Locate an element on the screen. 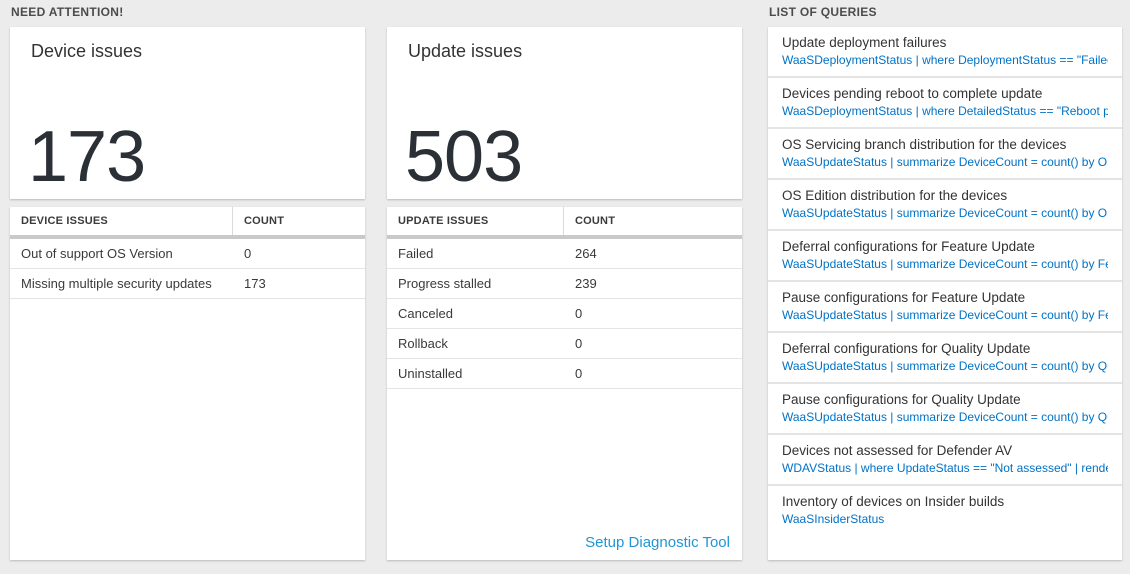  row-label: Uninstalled is located at coordinates (430, 373).